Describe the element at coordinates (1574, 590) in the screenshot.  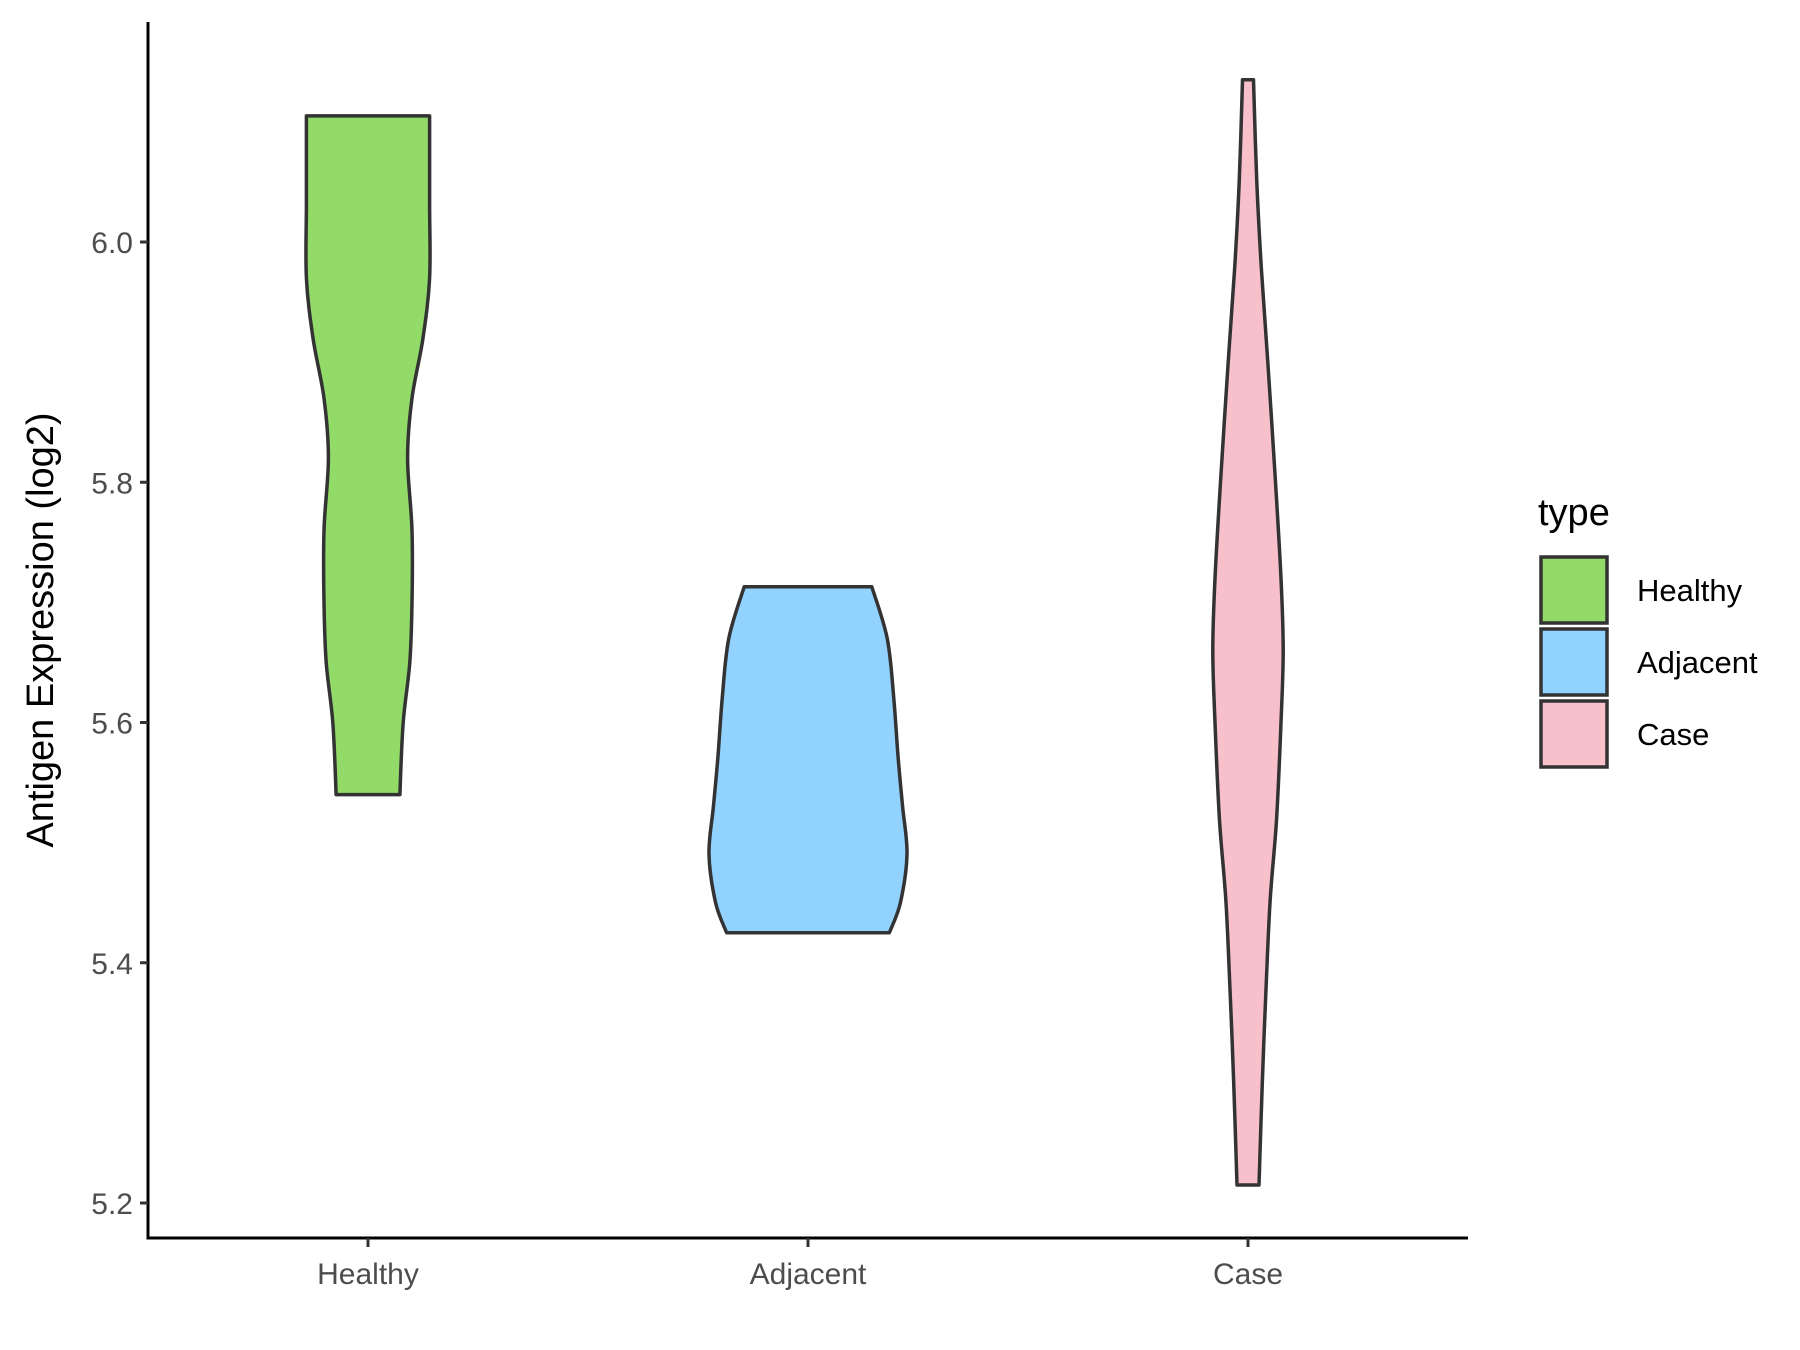
I see `legend-swatch-healthy` at that location.